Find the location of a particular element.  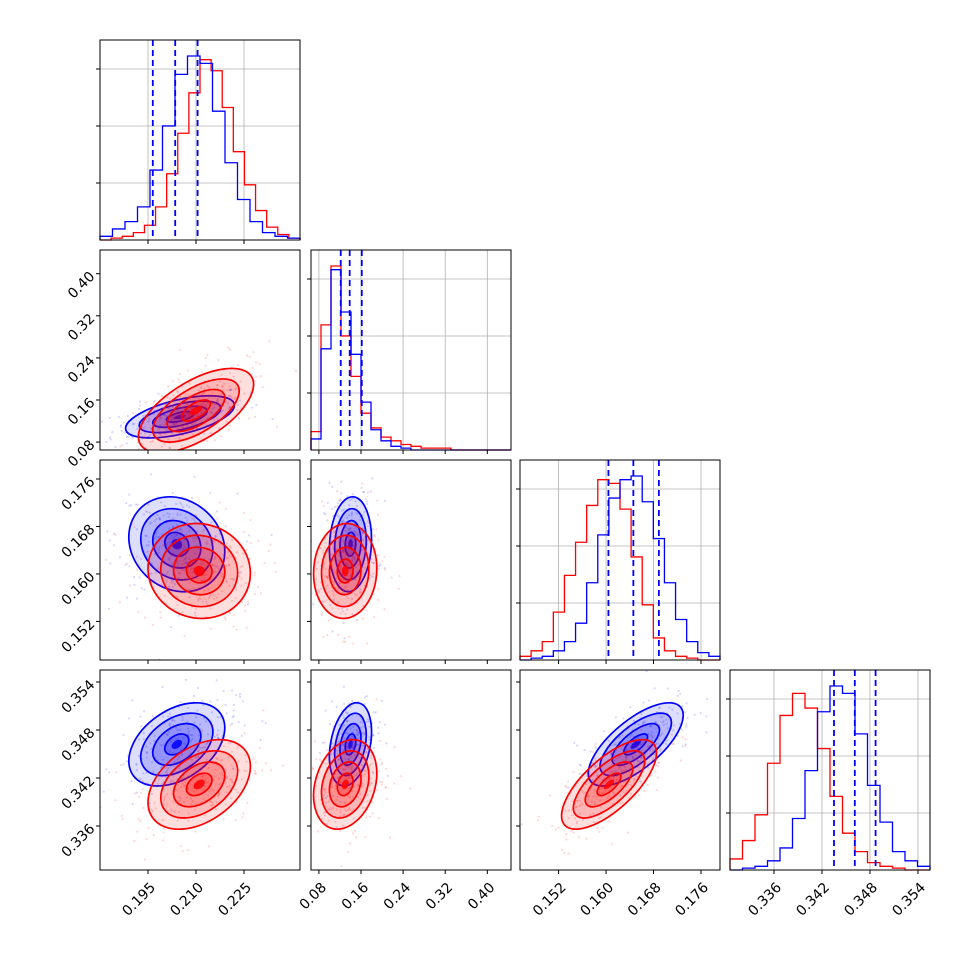

x-tick-label: 0.342 is located at coordinates (813, 900).